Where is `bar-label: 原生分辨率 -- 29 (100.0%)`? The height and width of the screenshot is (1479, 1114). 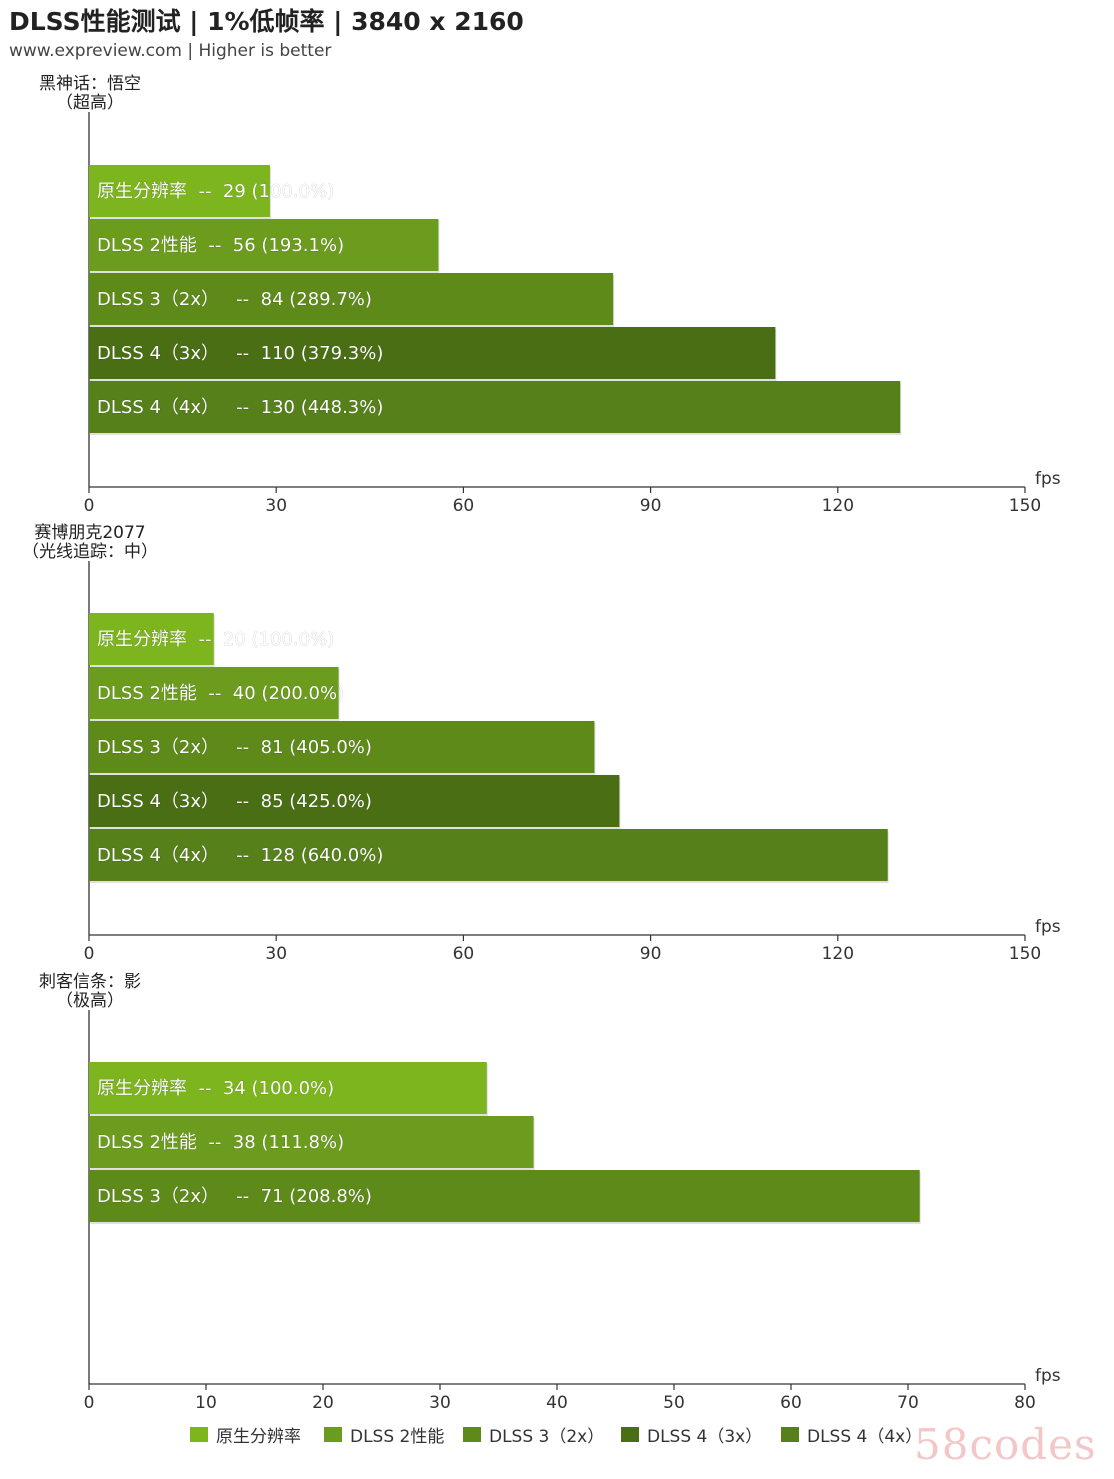 bar-label: 原生分辨率 -- 29 (100.0%) is located at coordinates (215, 191).